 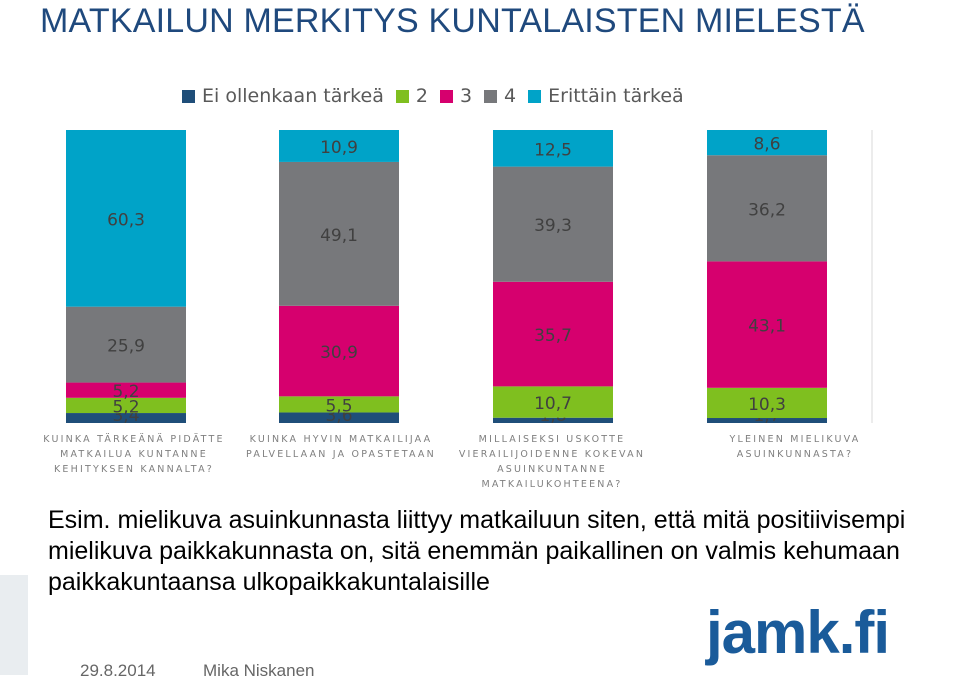 What do you see at coordinates (456, 96) in the screenshot?
I see `legend-item-3: 3` at bounding box center [456, 96].